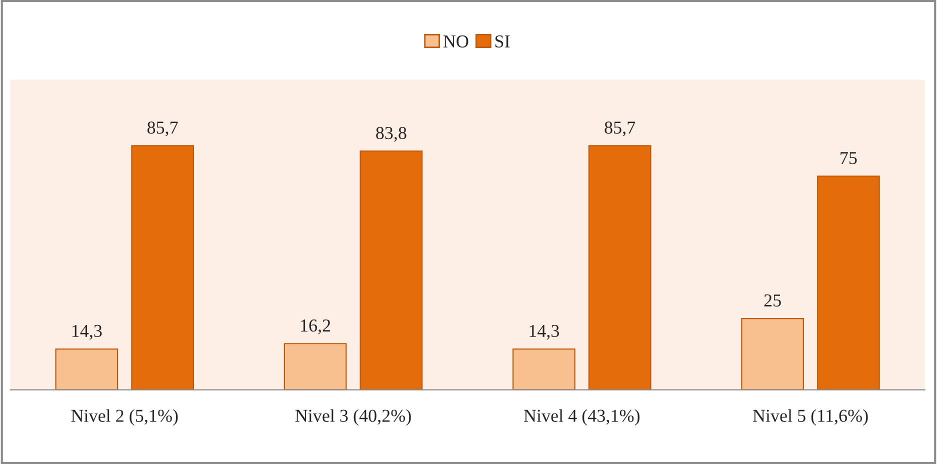 The width and height of the screenshot is (937, 464). What do you see at coordinates (353, 417) in the screenshot?
I see `x-tick-label: Nivel 3 (40,2%)` at bounding box center [353, 417].